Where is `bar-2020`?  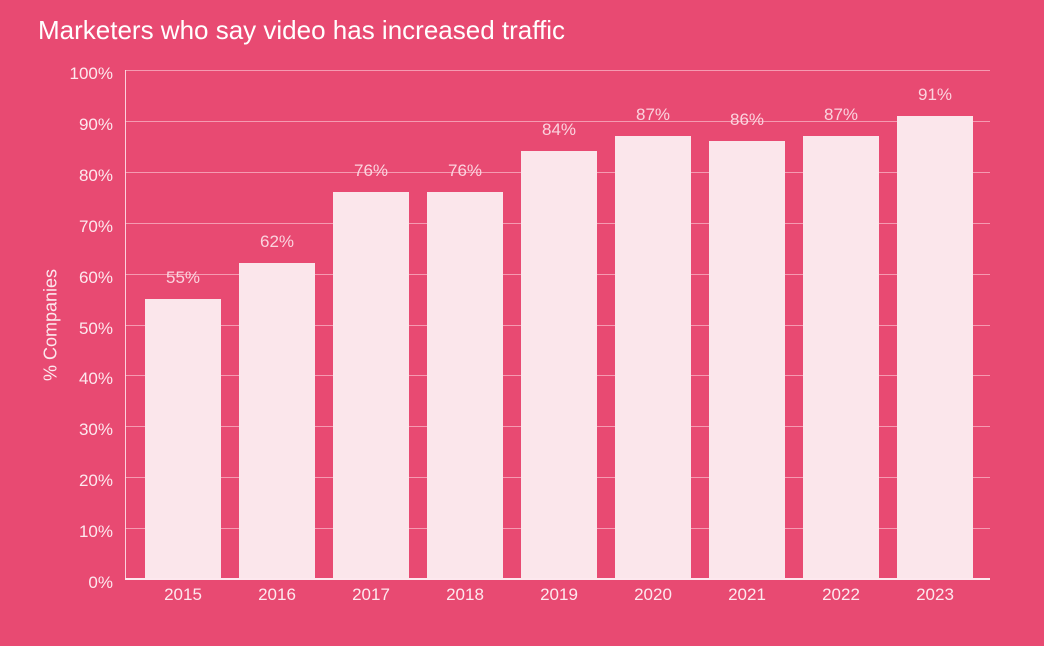 bar-2020 is located at coordinates (653, 357).